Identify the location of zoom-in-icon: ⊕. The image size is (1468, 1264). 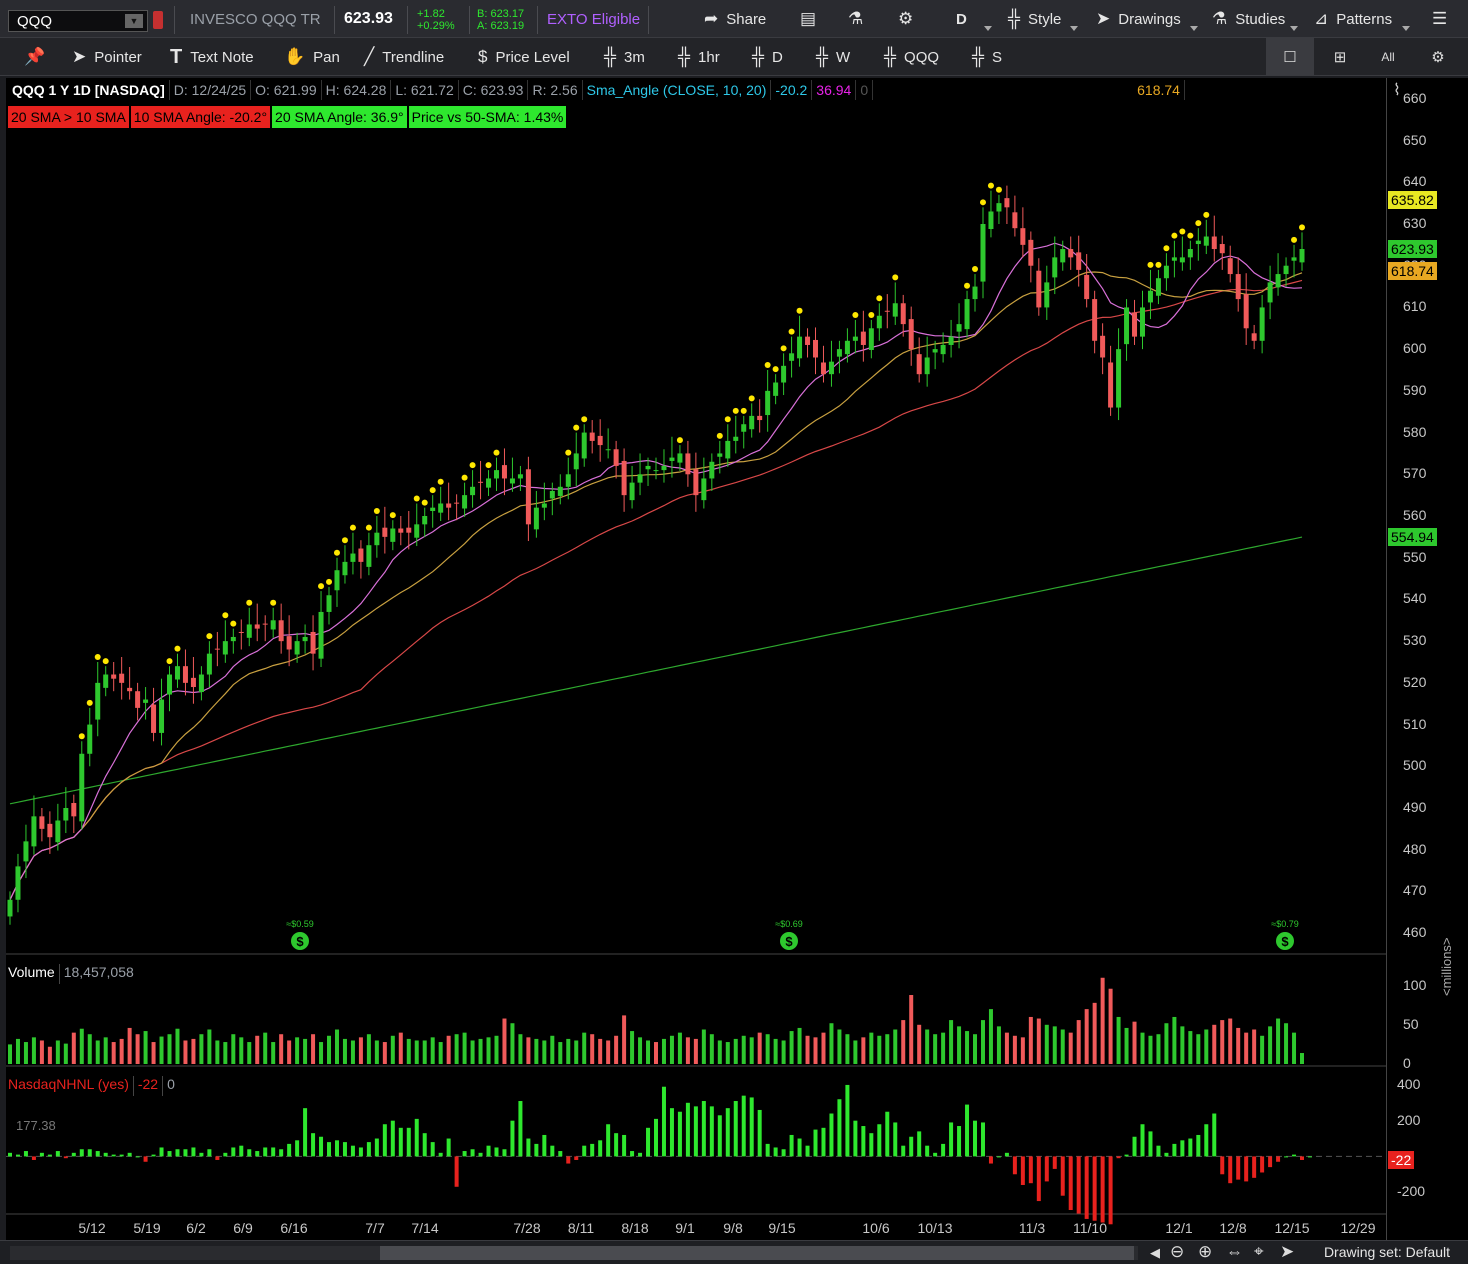
(1205, 1251).